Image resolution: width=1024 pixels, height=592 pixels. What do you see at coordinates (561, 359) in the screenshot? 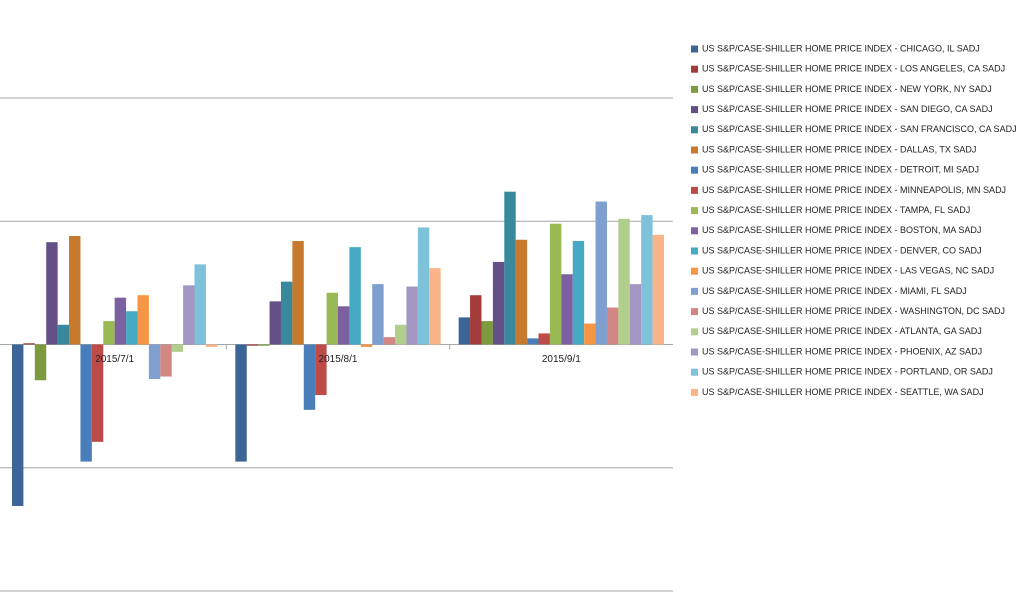
I see `x-tick-label: 2015/9/1` at bounding box center [561, 359].